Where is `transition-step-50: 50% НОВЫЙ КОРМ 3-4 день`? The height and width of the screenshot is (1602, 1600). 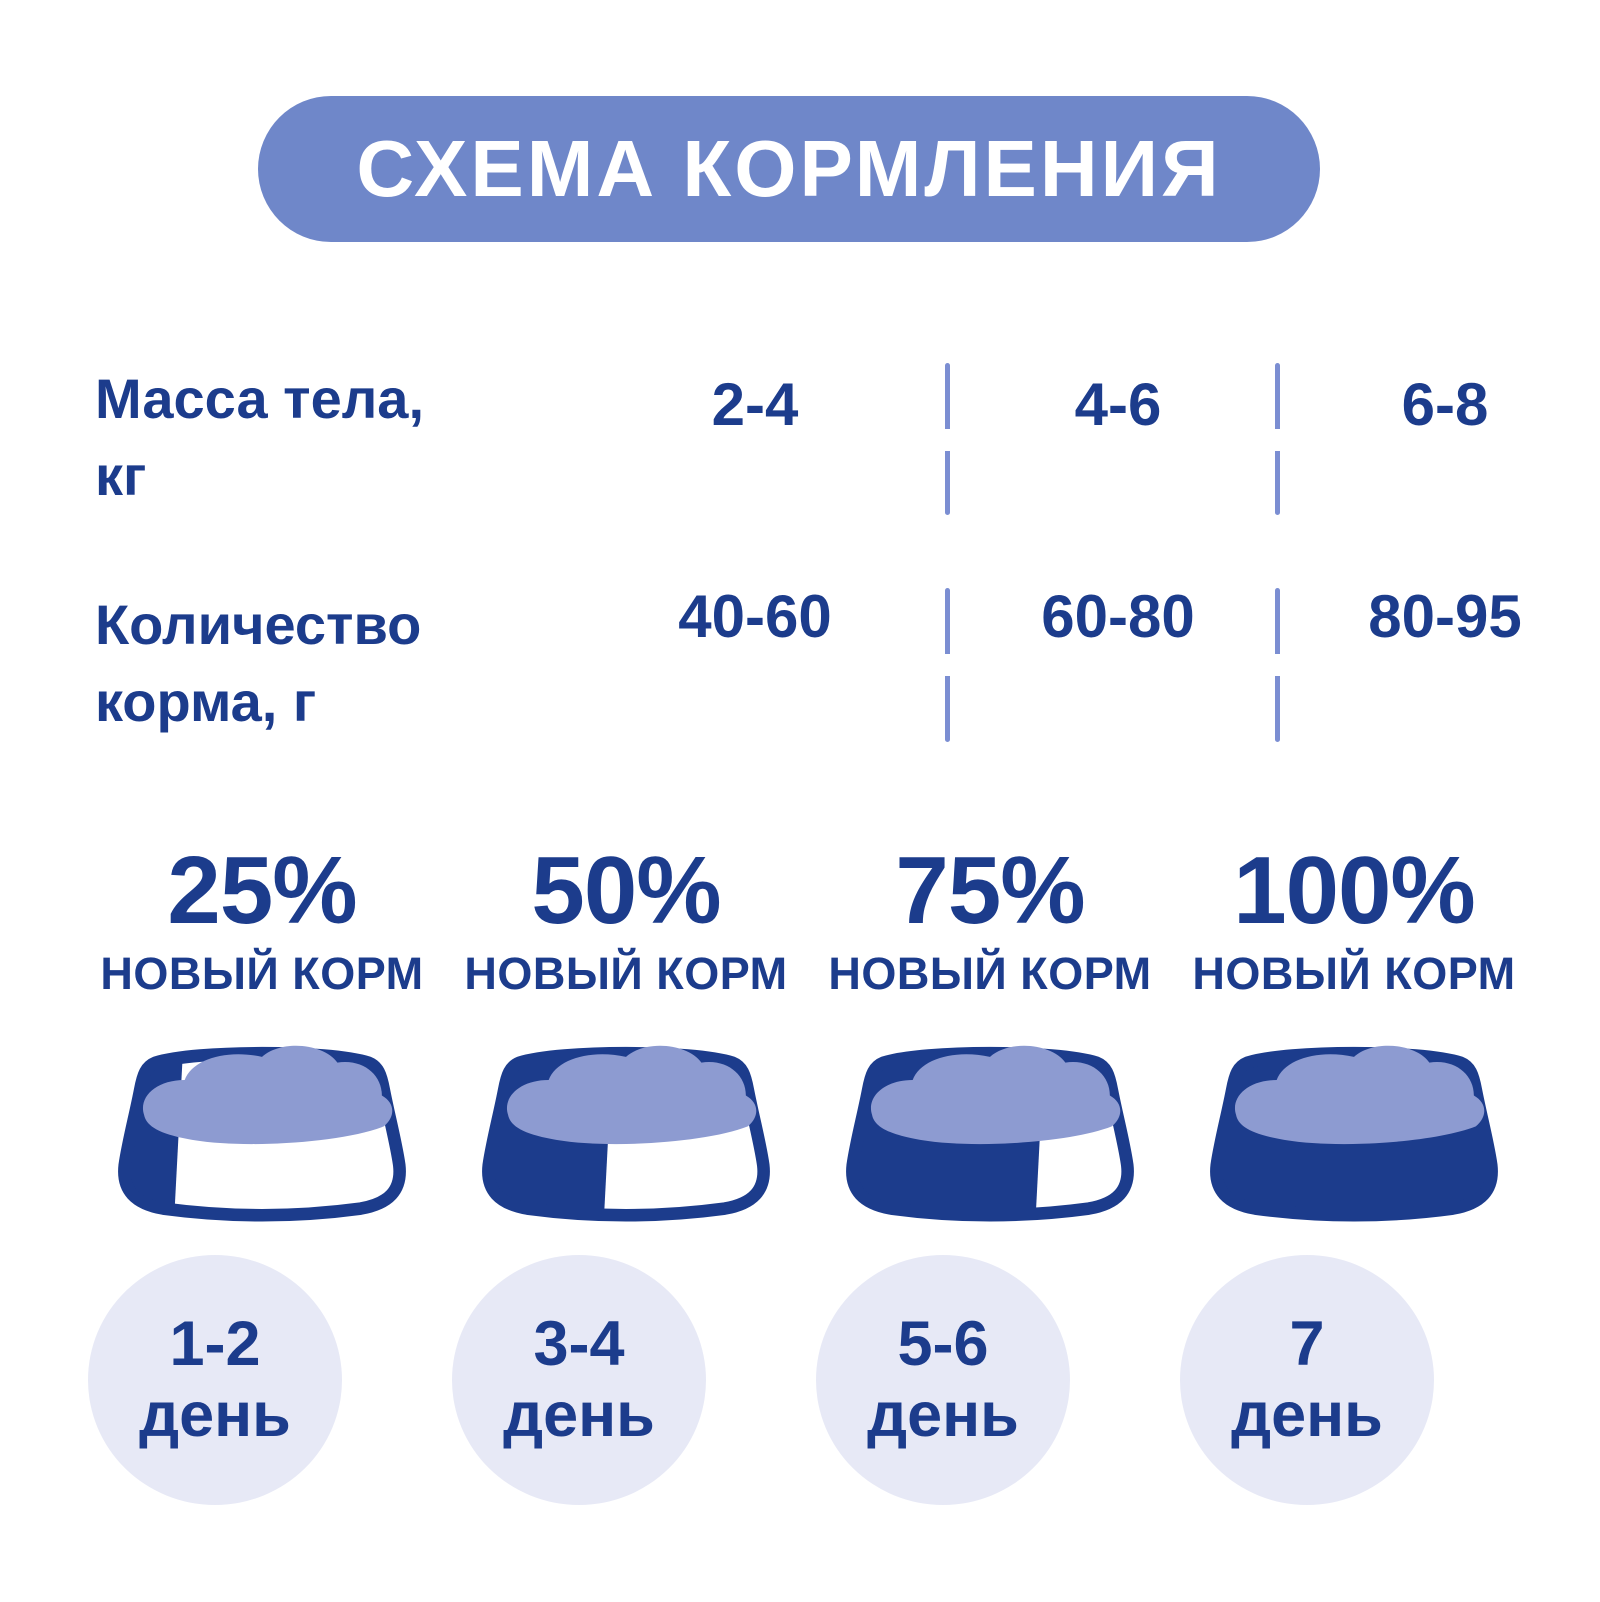
transition-step-50: 50% НОВЫЙ КОРМ 3-4 день is located at coordinates (626, 1174).